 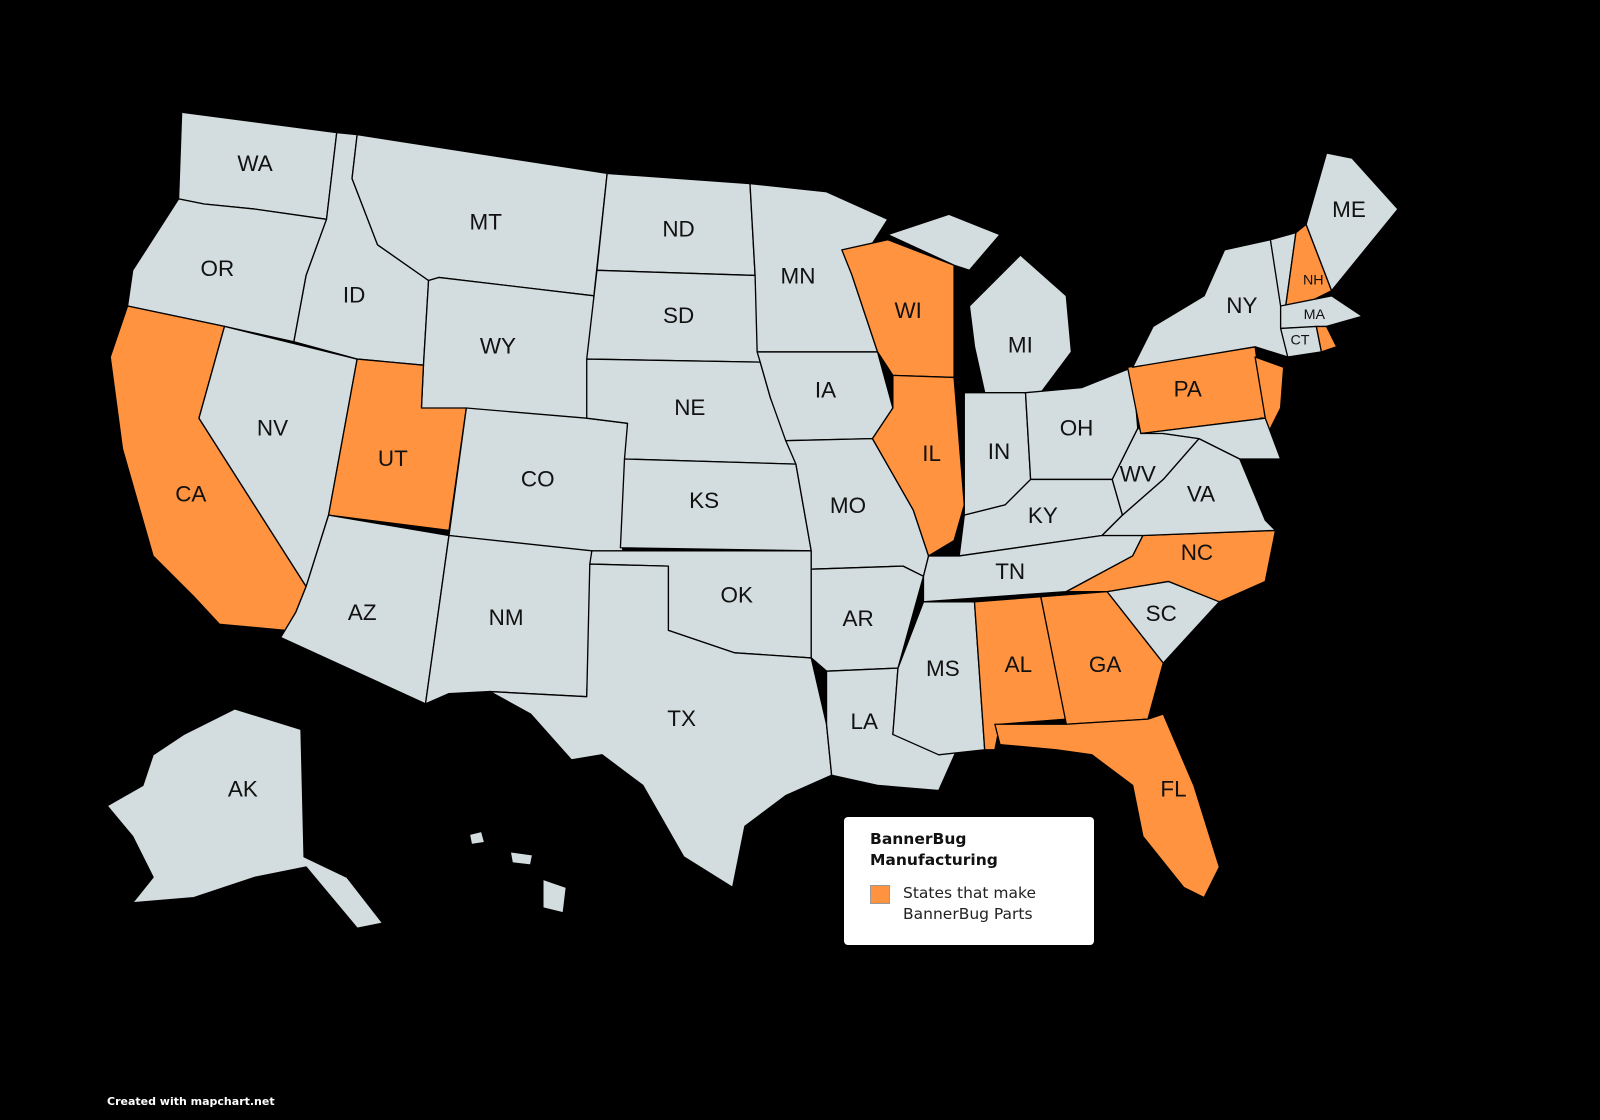 What do you see at coordinates (1010, 571) in the screenshot?
I see `state-label-tn: TN` at bounding box center [1010, 571].